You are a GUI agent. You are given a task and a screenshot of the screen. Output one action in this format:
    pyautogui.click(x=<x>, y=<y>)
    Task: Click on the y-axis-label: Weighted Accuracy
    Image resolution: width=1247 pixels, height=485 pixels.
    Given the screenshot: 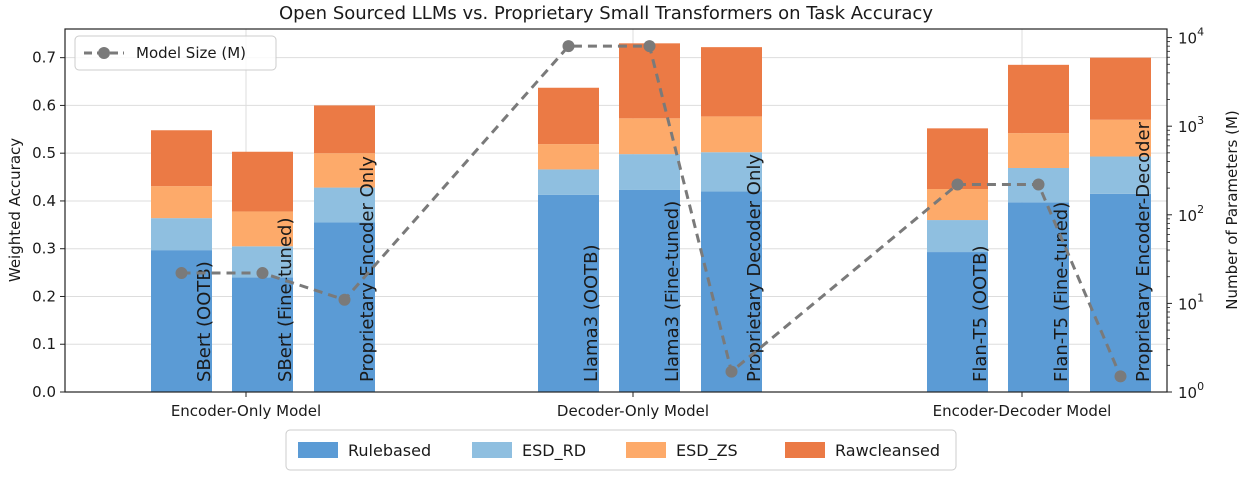 What is the action you would take?
    pyautogui.click(x=15, y=210)
    